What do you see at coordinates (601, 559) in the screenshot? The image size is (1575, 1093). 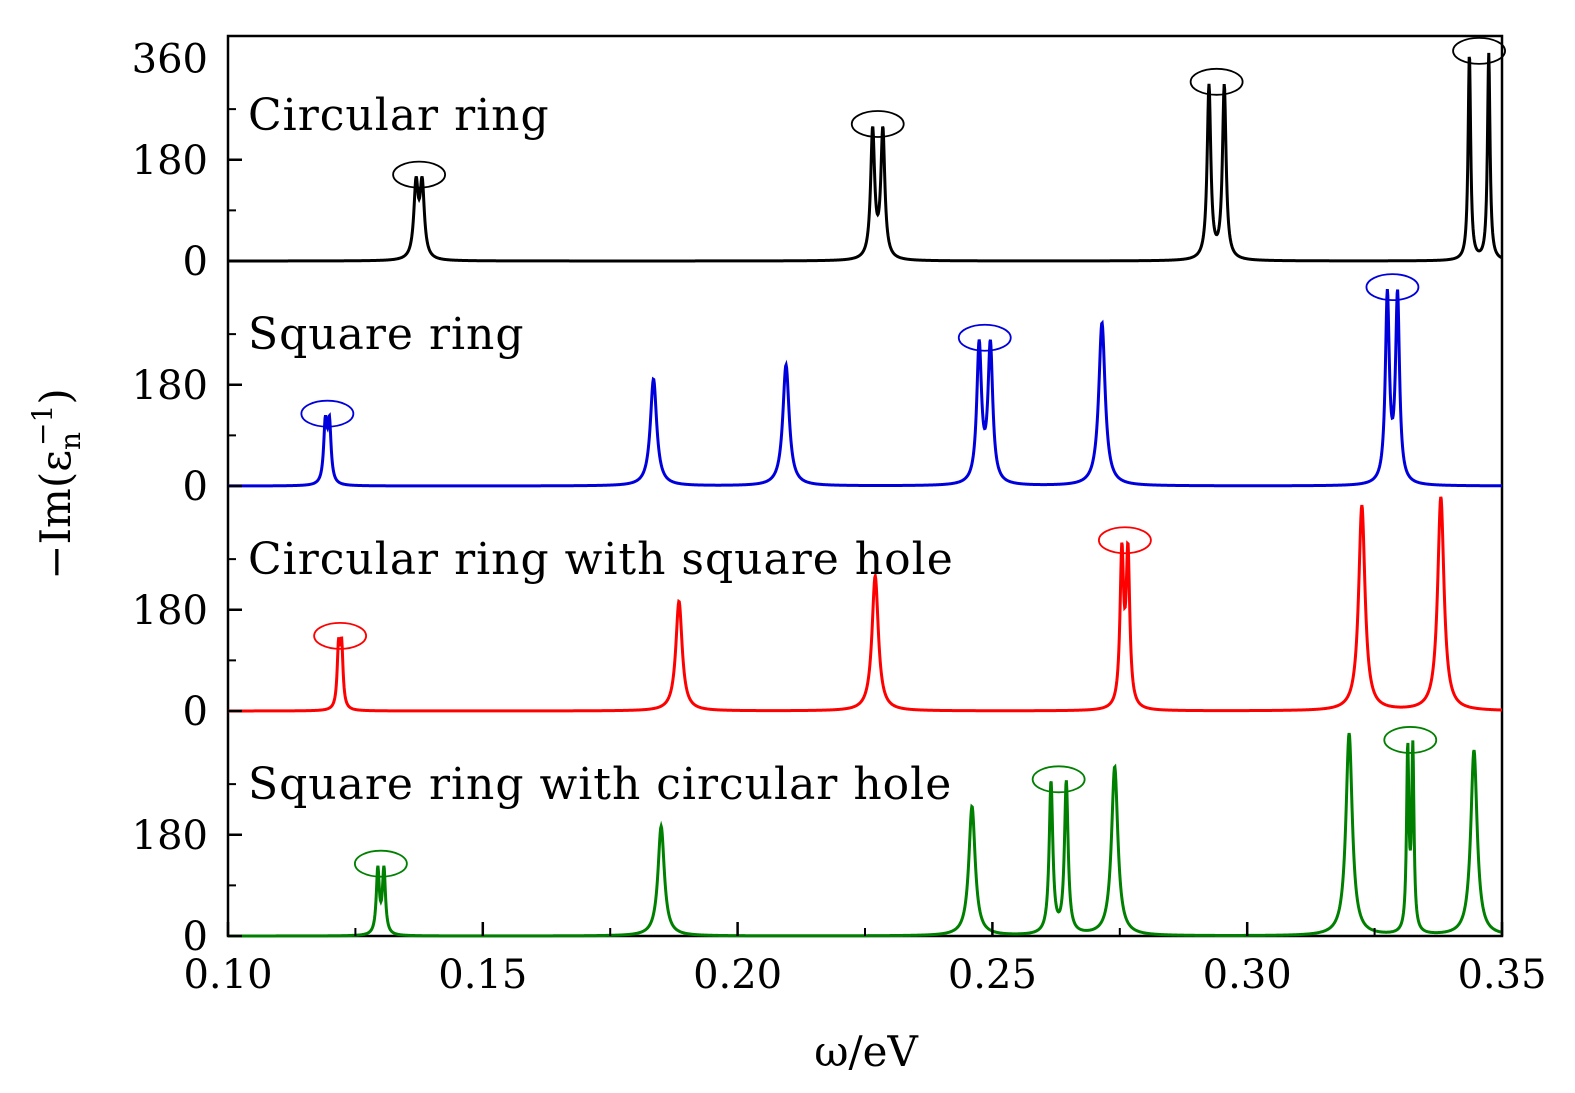 I see `panel-label: Circular ring with square hole` at bounding box center [601, 559].